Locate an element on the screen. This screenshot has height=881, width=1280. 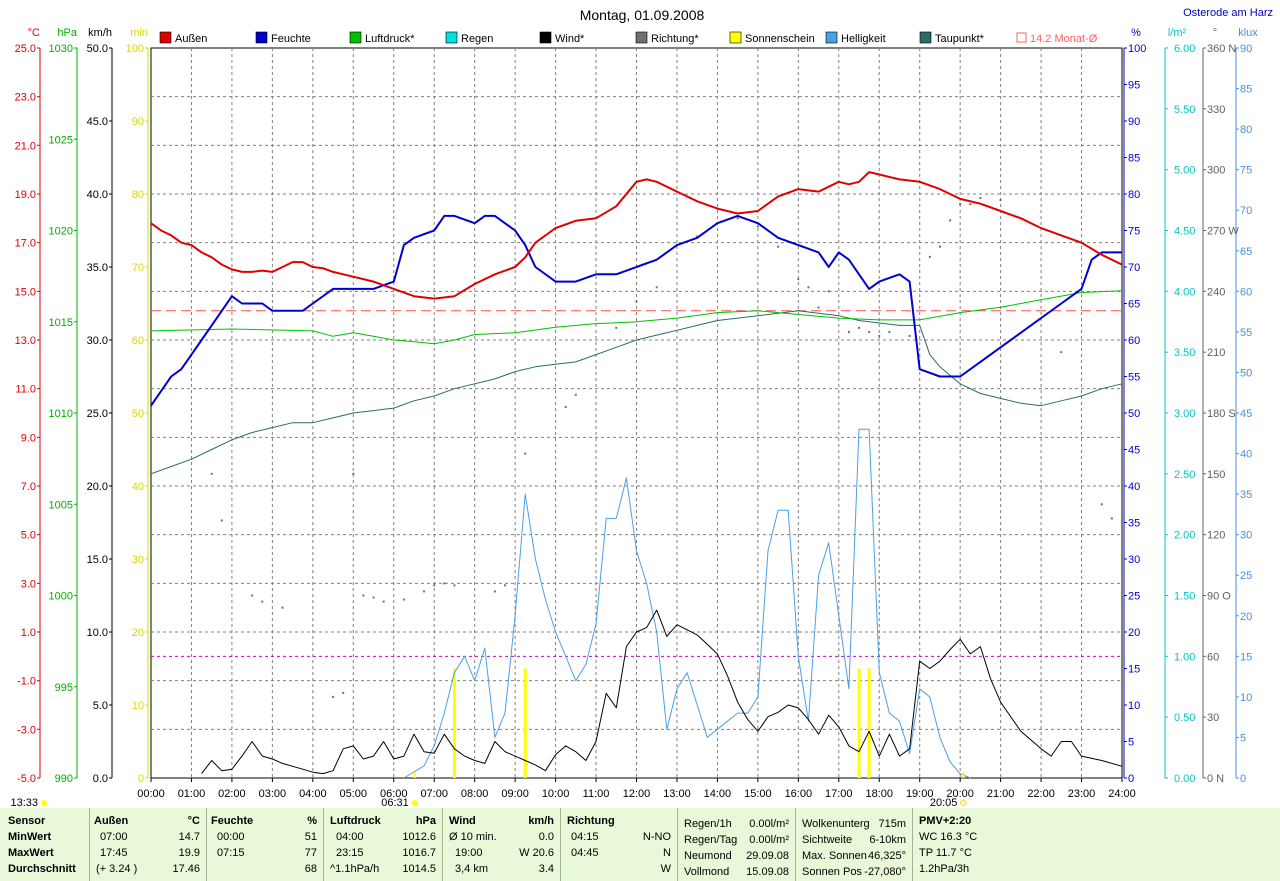
axis-tick-label-temp: 13.0 is located at coordinates (25, 341).